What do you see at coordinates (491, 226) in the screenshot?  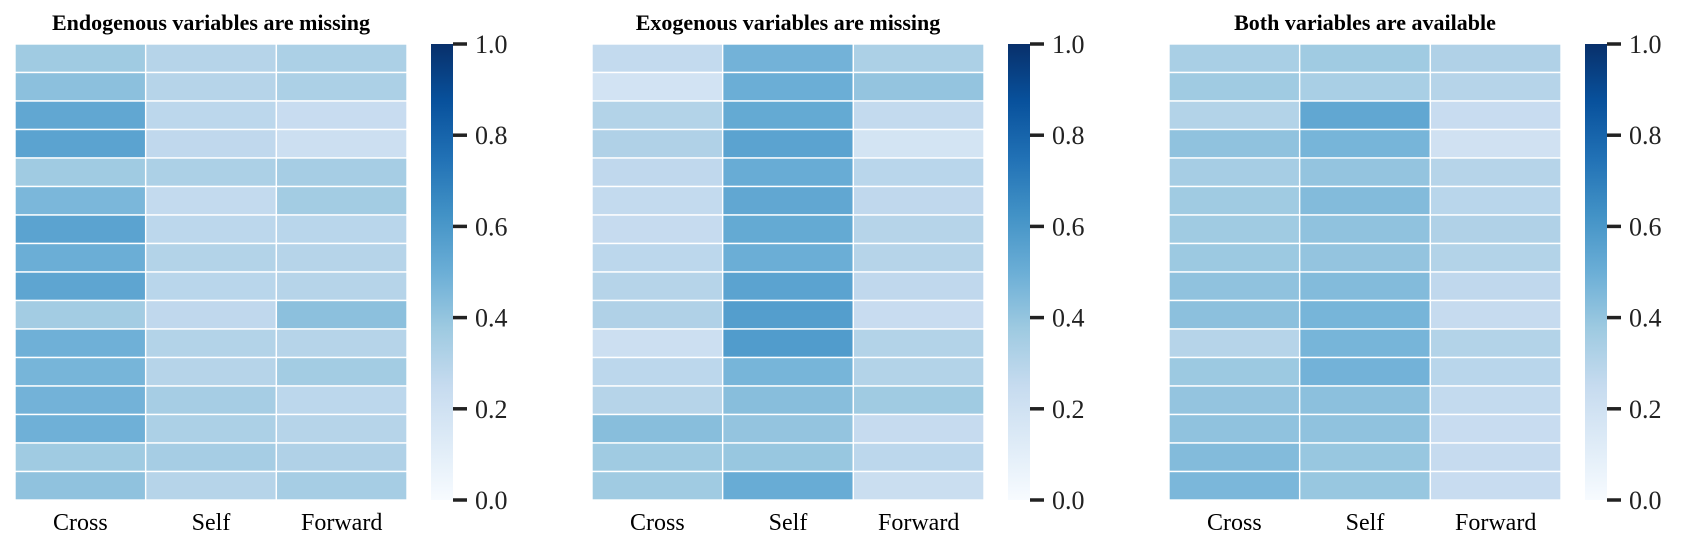 I see `colorbar-tick-label: 0.6` at bounding box center [491, 226].